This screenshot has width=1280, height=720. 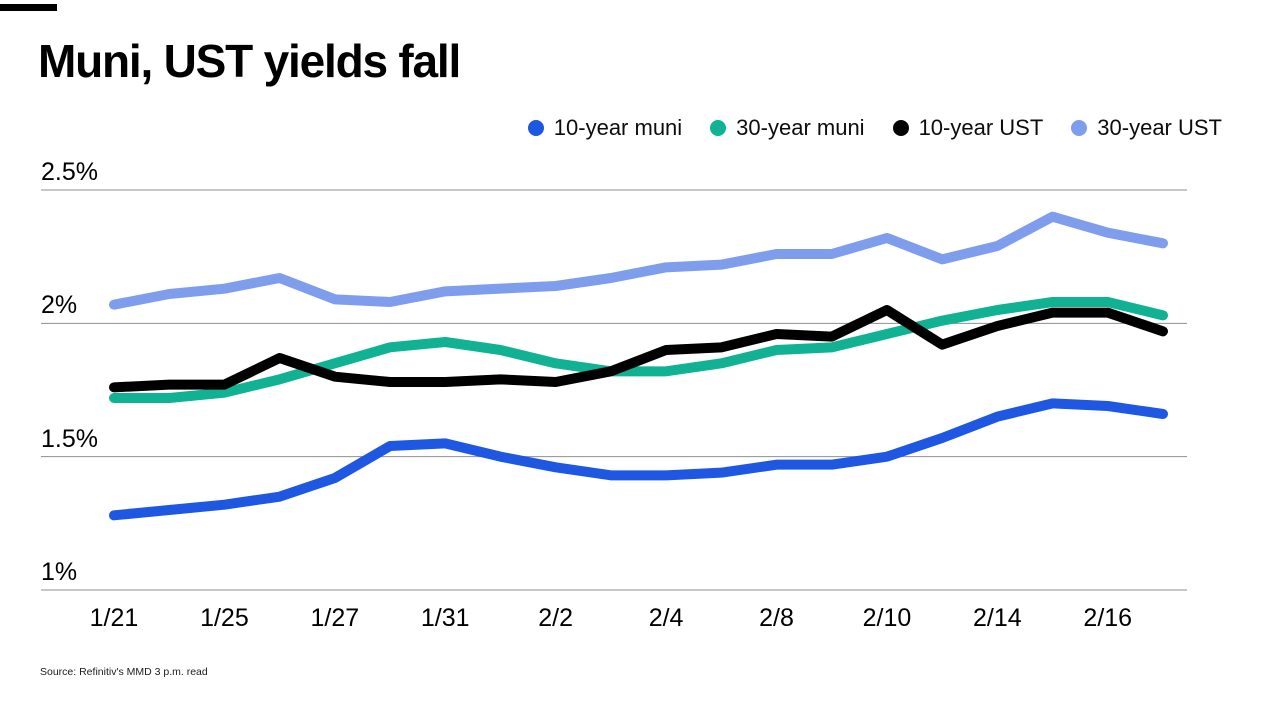 What do you see at coordinates (249, 61) in the screenshot?
I see `page-title: Muni, UST yields fall` at bounding box center [249, 61].